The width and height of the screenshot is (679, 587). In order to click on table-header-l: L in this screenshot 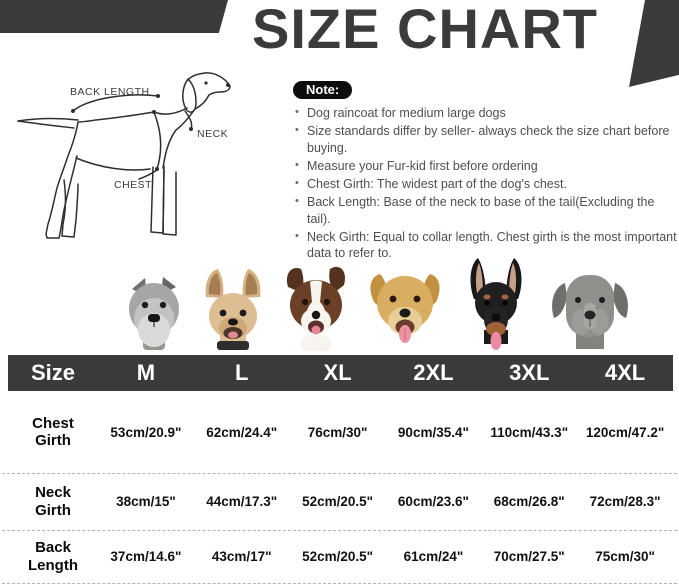, I will do `click(242, 372)`.